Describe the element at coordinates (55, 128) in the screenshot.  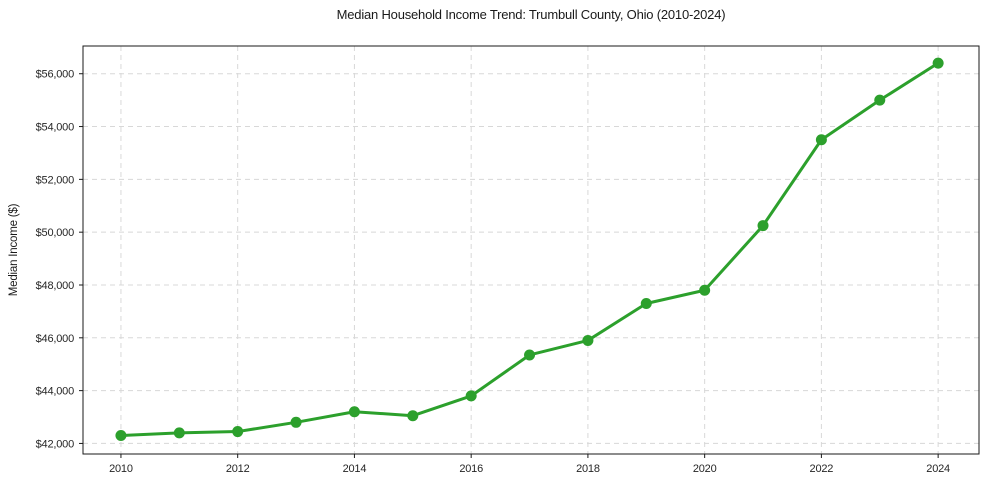
I see `y-tick-label: $54,000` at that location.